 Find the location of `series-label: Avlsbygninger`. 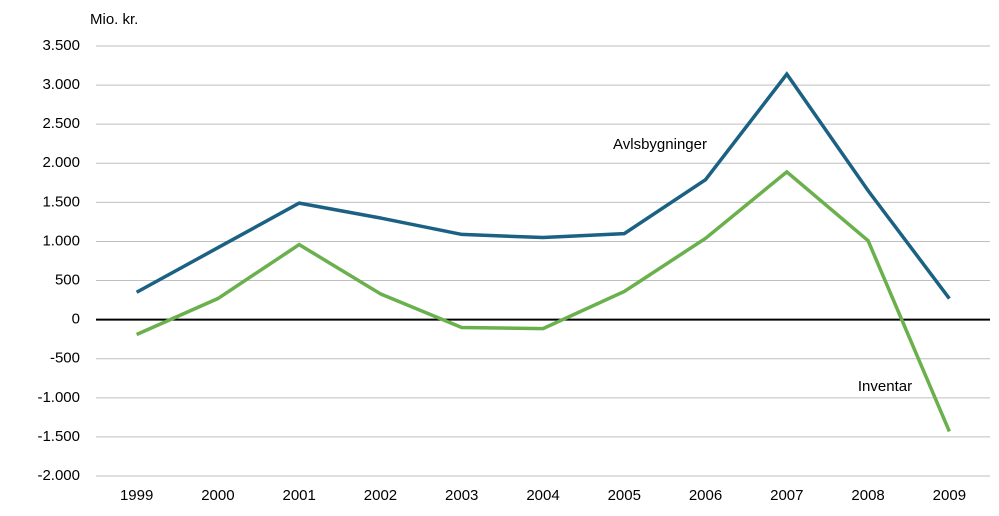

series-label: Avlsbygninger is located at coordinates (660, 144).